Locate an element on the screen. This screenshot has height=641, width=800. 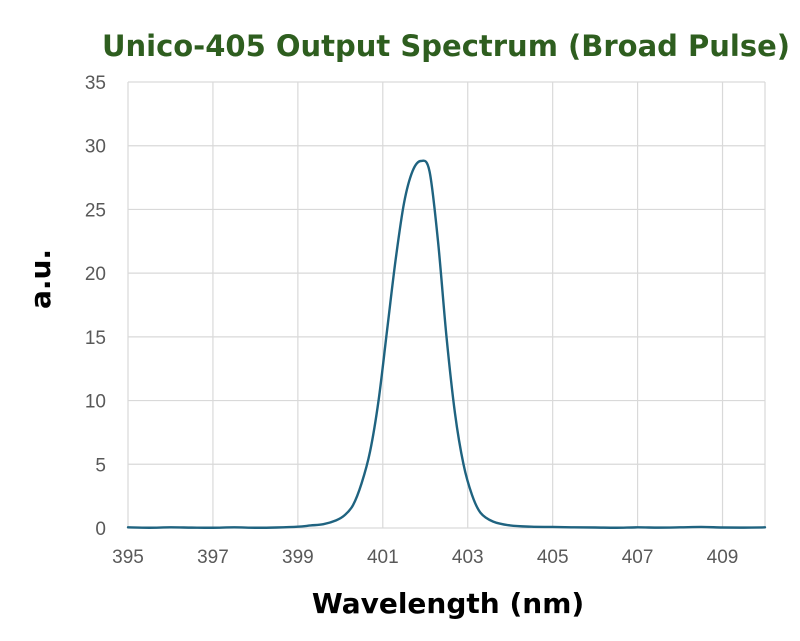
y-tick-label: 35 is located at coordinates (95, 83).